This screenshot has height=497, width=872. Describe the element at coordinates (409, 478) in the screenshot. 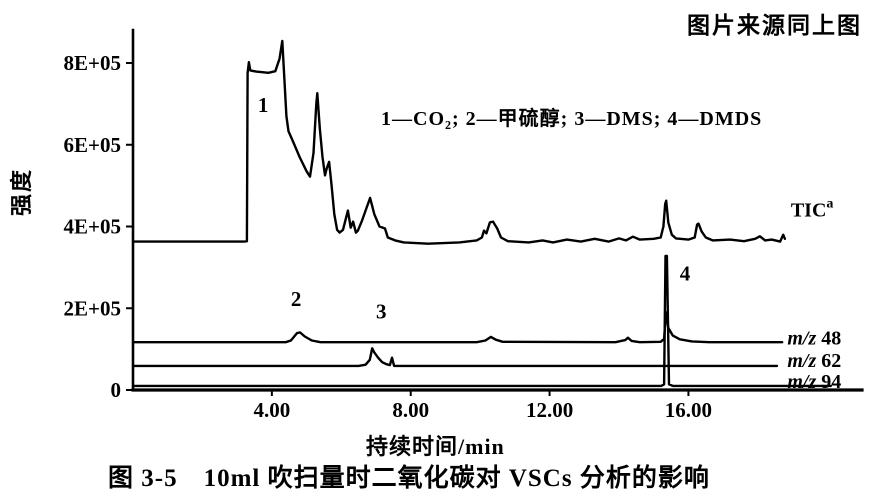

I see `figure-caption: 图 3-5 10ml 吹扫量时二氧化碳对 VSCs 分析的影响` at that location.